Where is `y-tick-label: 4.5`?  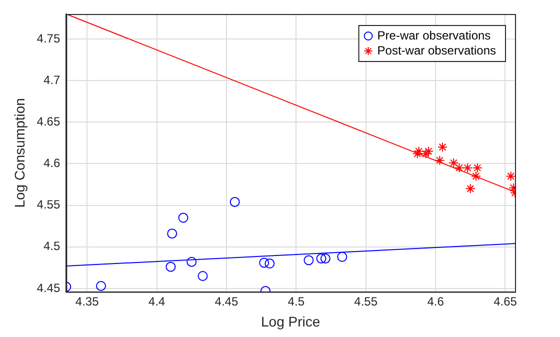 y-tick-label: 4.5 is located at coordinates (51, 246).